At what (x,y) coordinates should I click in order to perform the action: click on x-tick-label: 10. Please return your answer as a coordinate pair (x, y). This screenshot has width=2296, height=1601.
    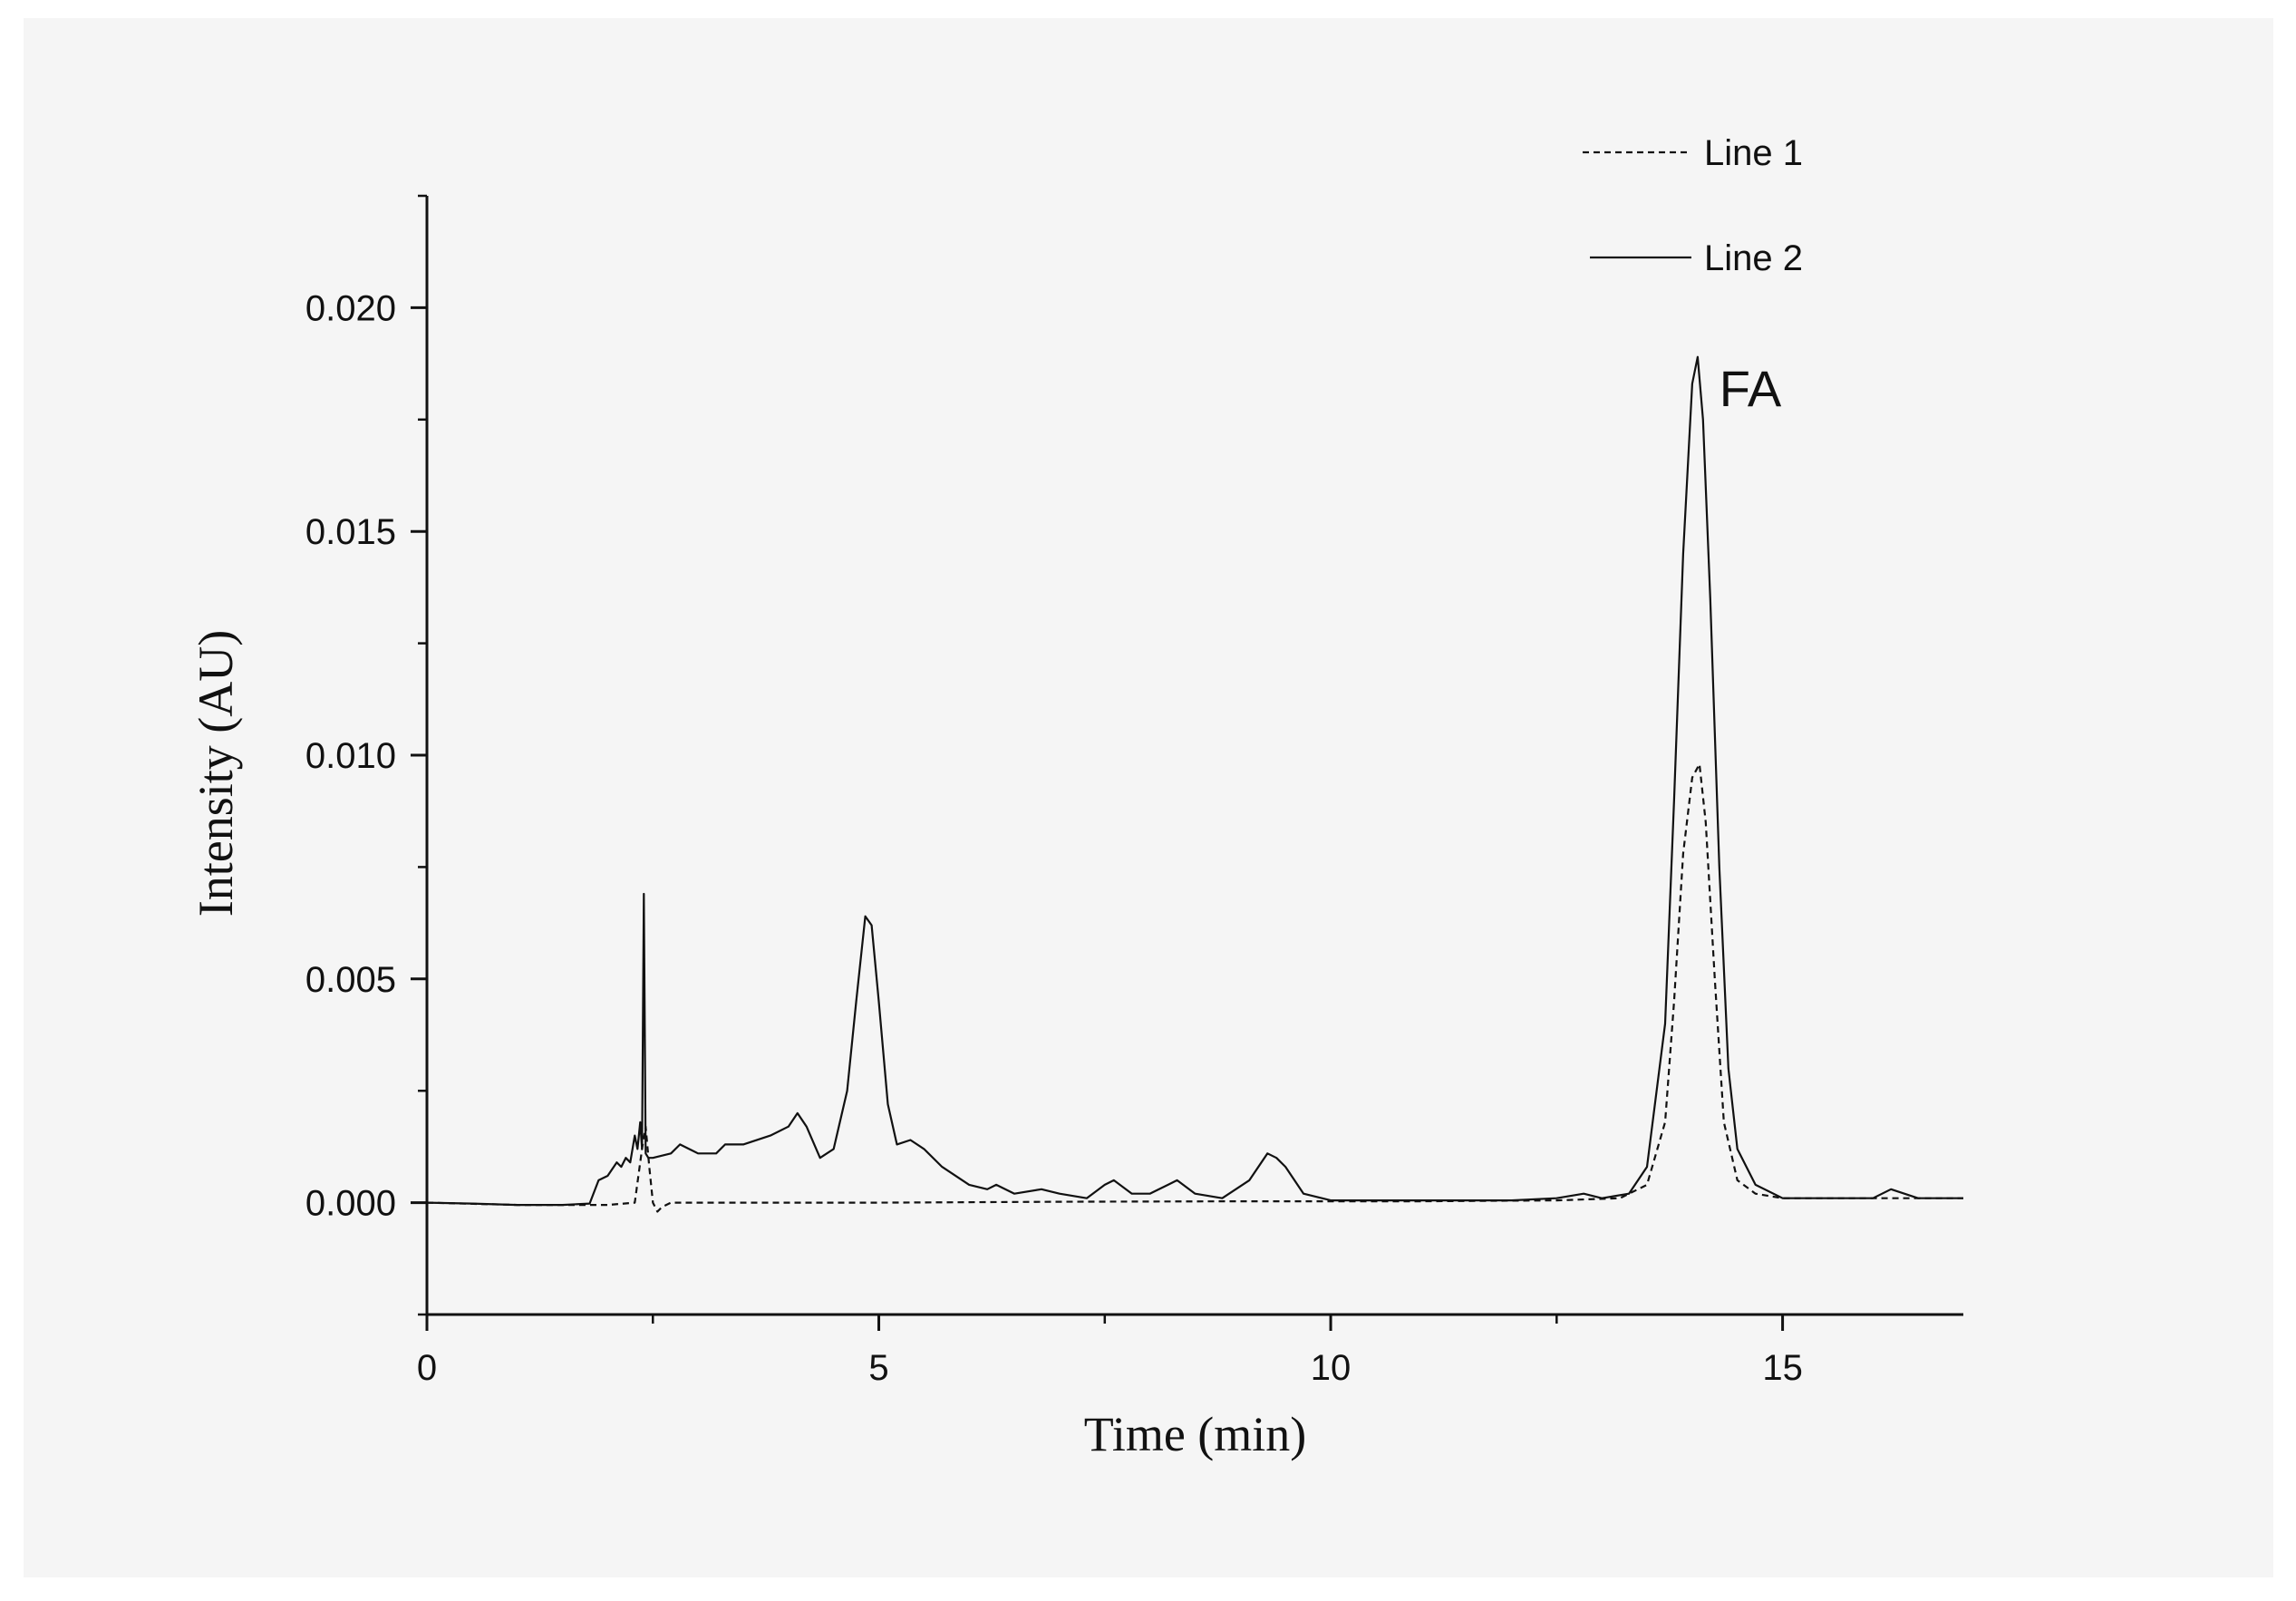
    Looking at the image, I should click on (1331, 1368).